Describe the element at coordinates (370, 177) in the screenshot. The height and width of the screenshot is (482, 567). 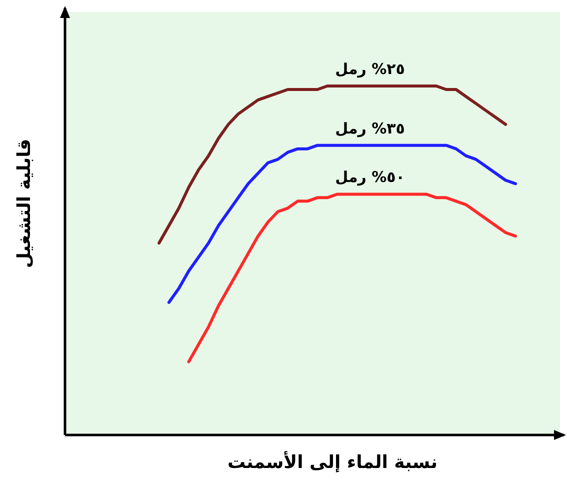
I see `series-label: ٥٠% رمل` at that location.